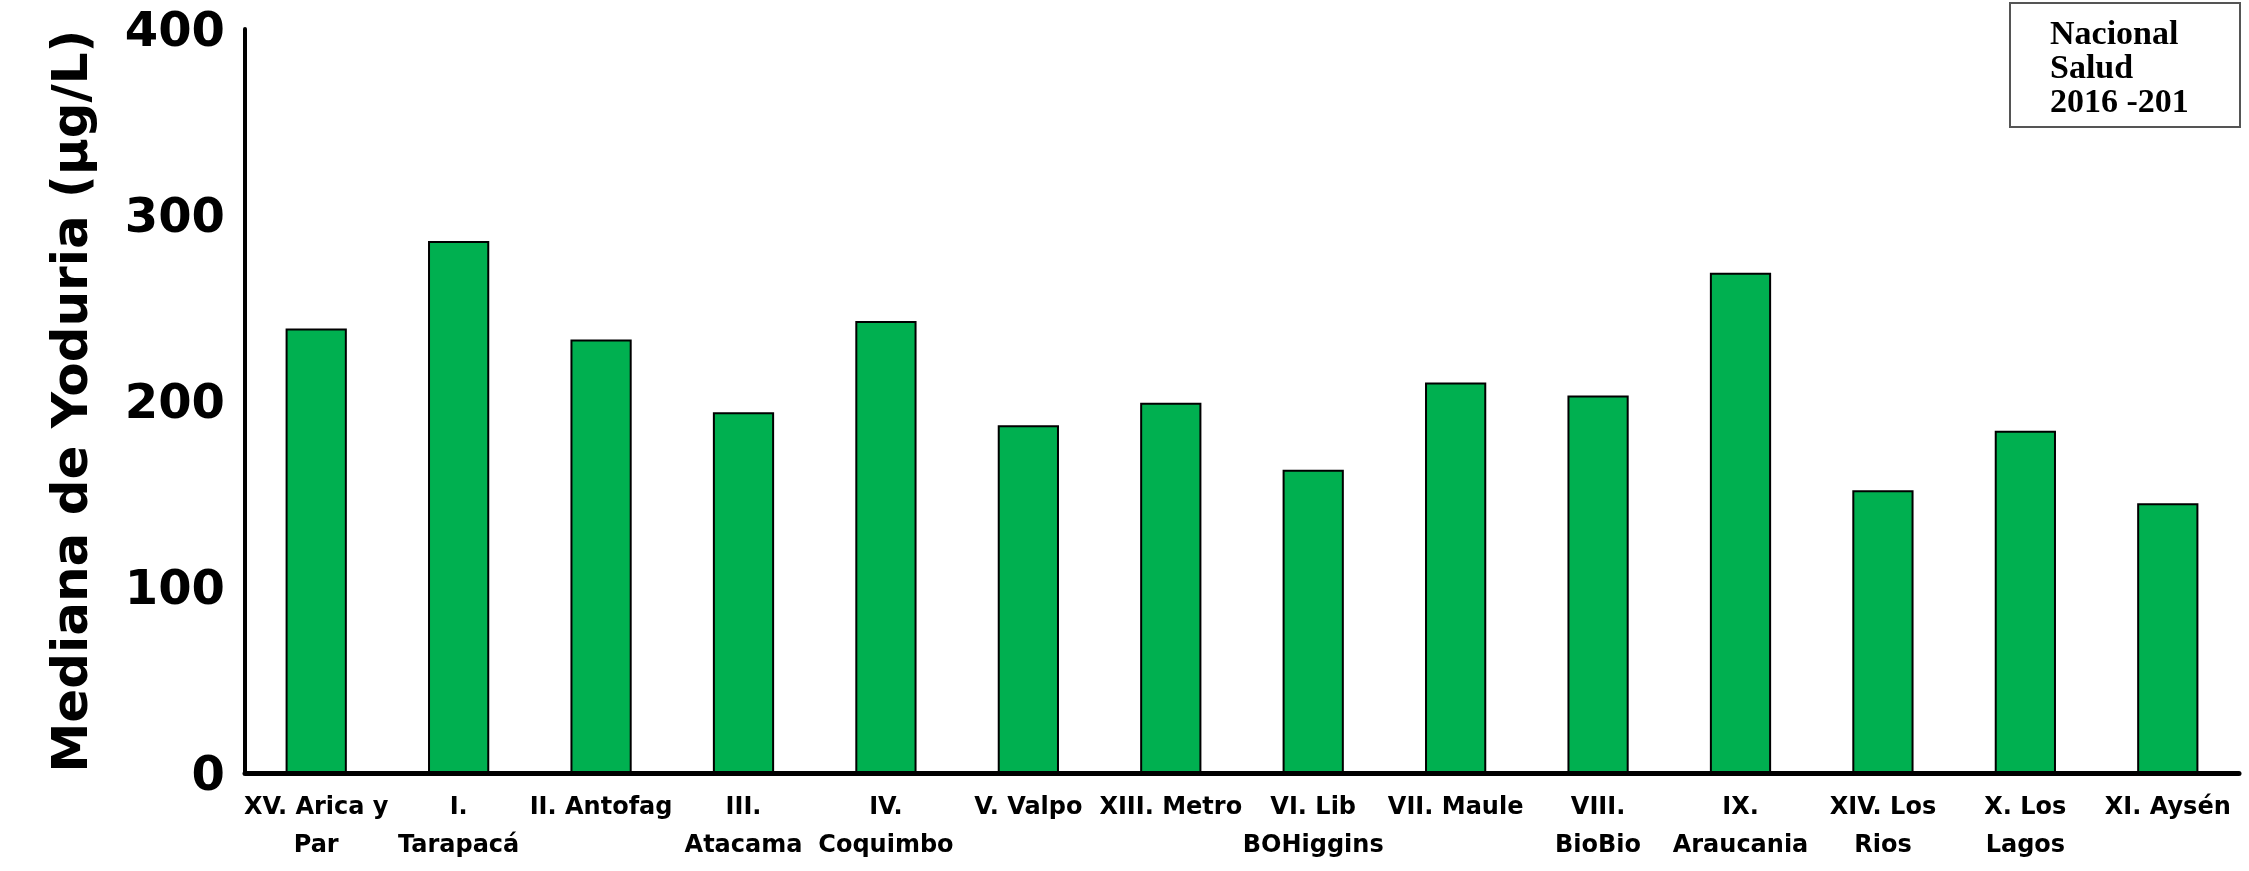 The height and width of the screenshot is (871, 2249). I want to click on y-tick-label: 300, so click(174, 215).